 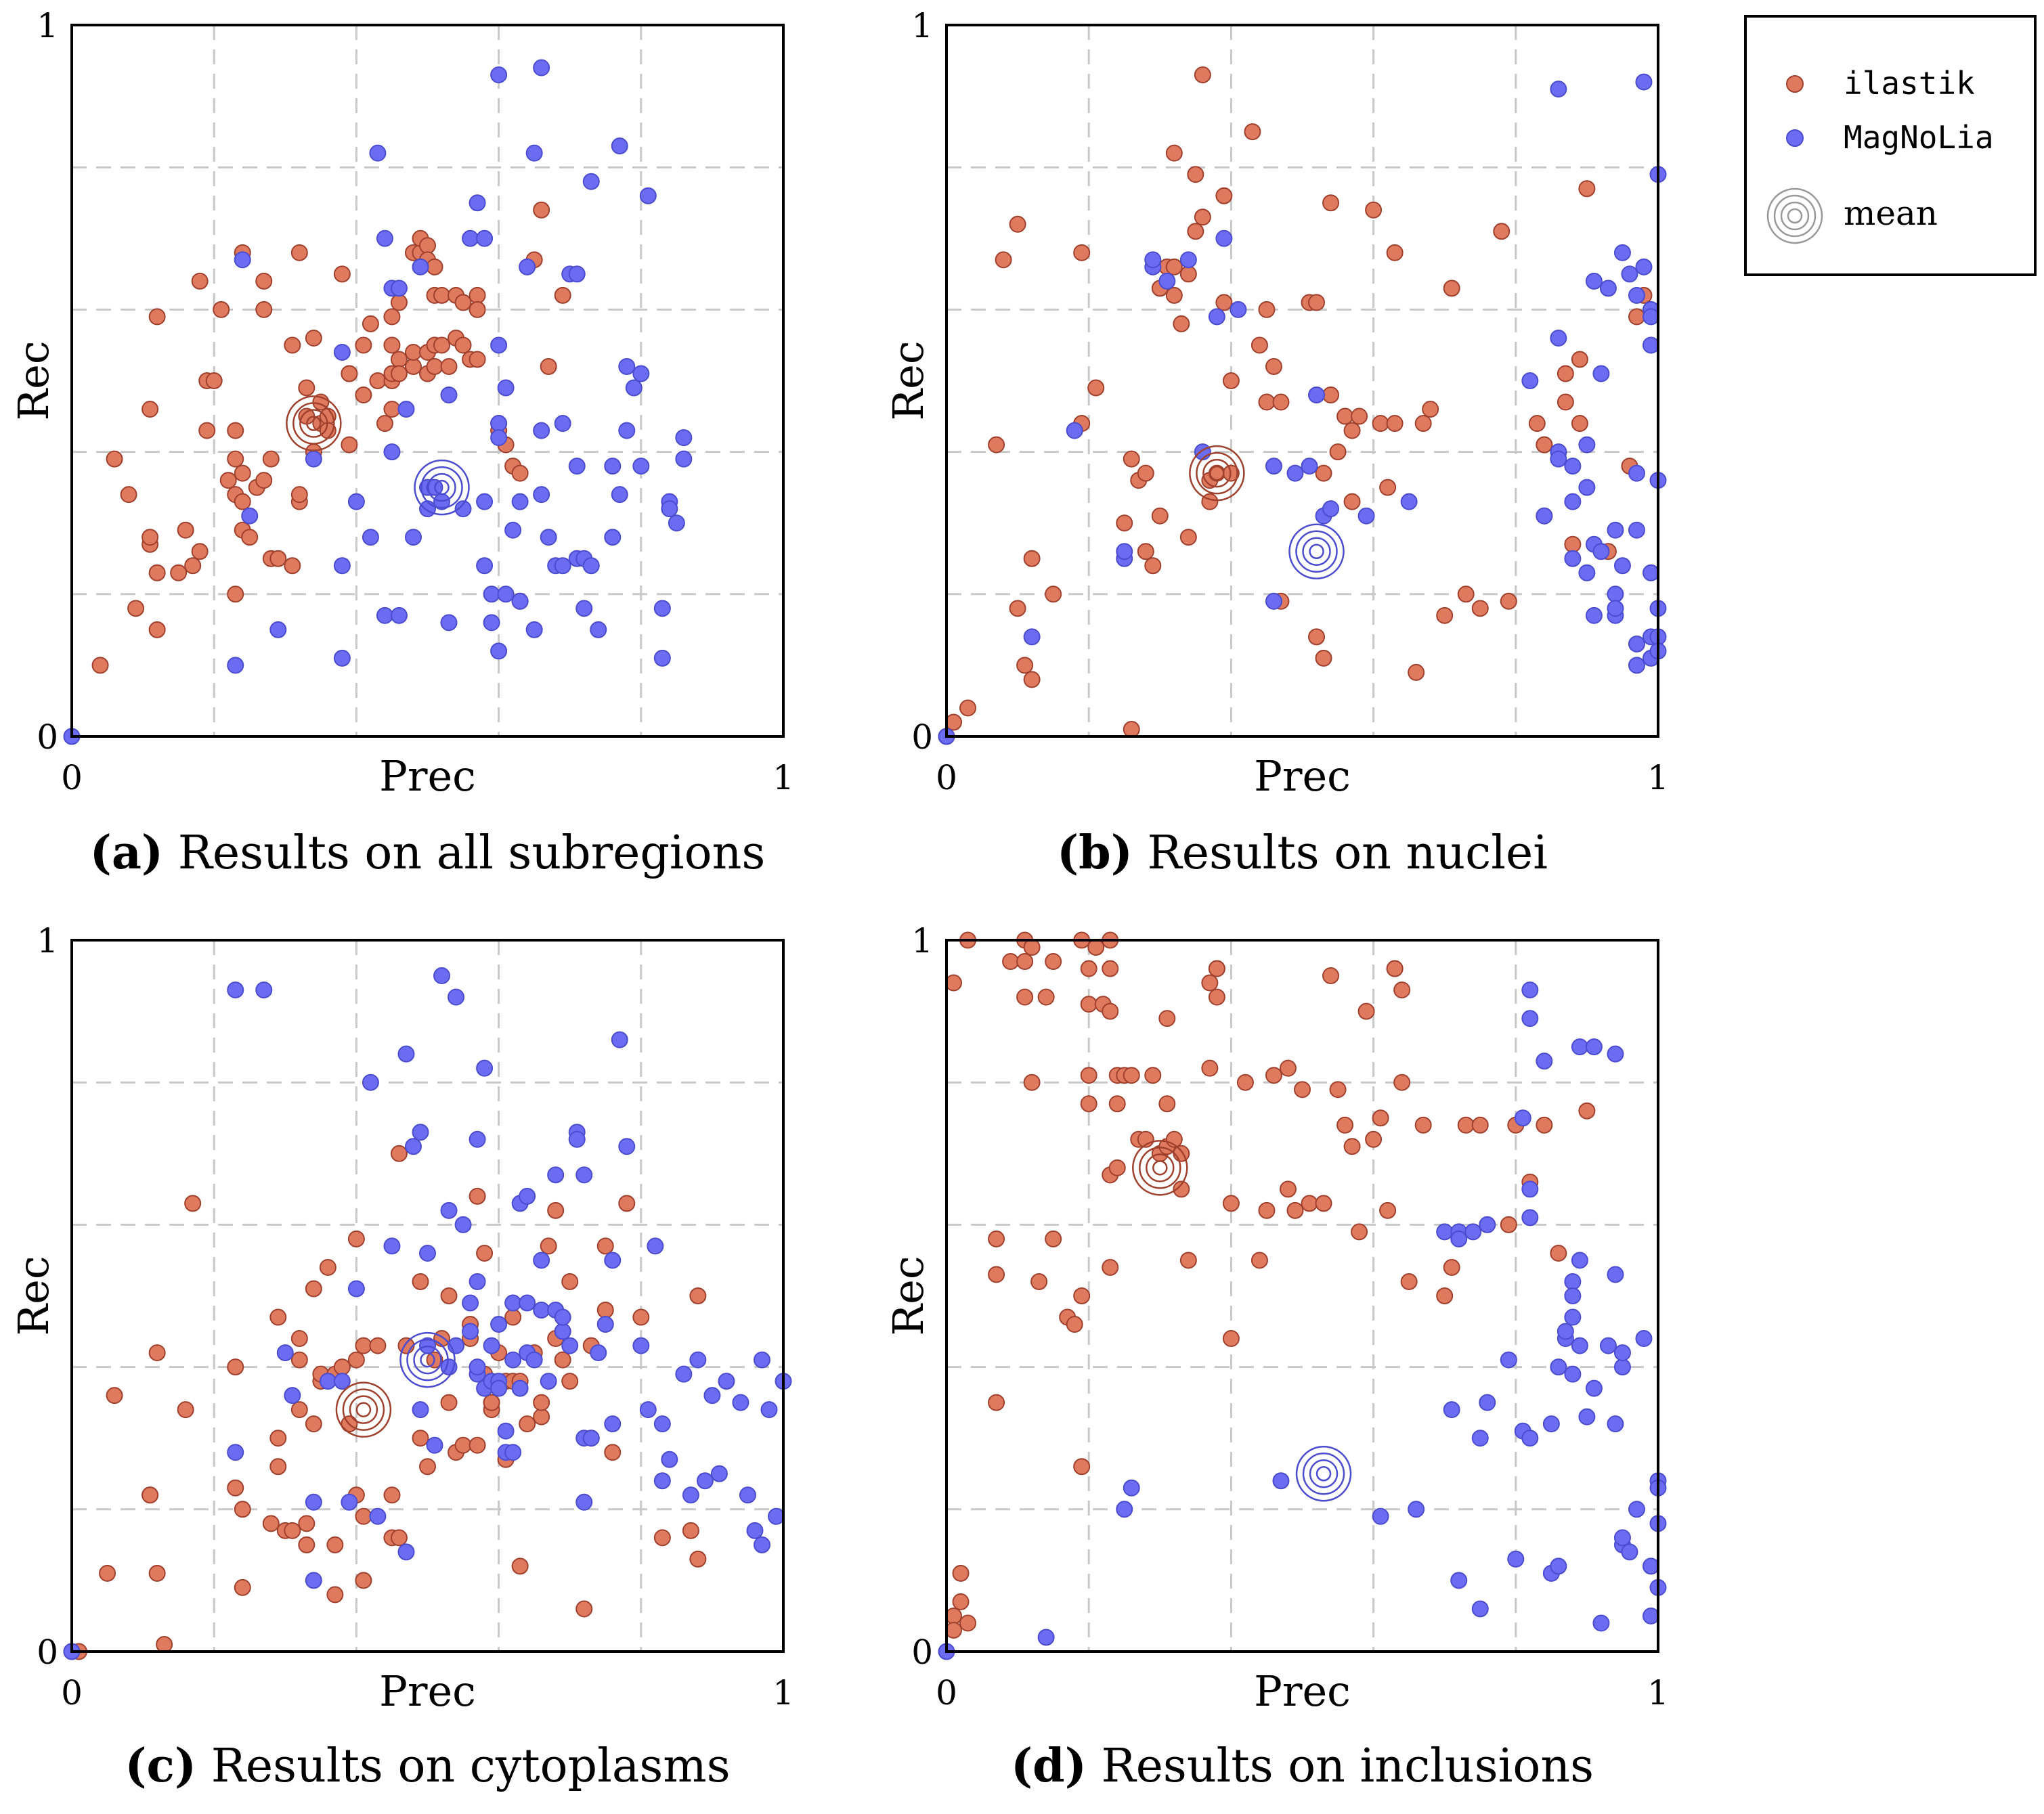 I want to click on x-axis-label: Prec, so click(x=1302, y=1691).